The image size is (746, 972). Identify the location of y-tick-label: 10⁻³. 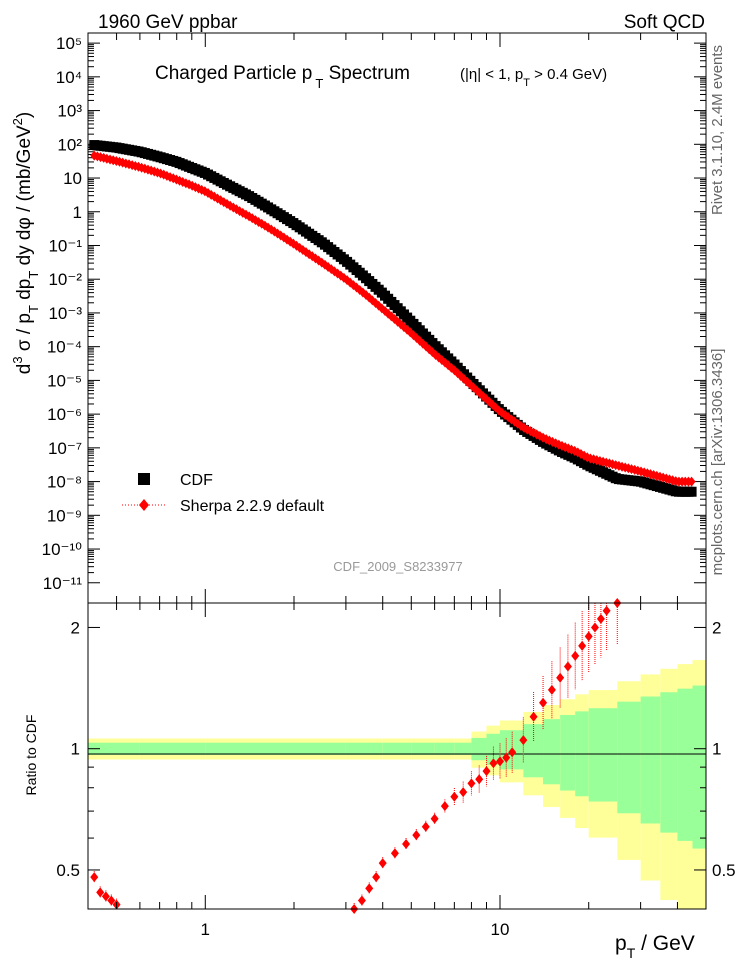
(65, 313).